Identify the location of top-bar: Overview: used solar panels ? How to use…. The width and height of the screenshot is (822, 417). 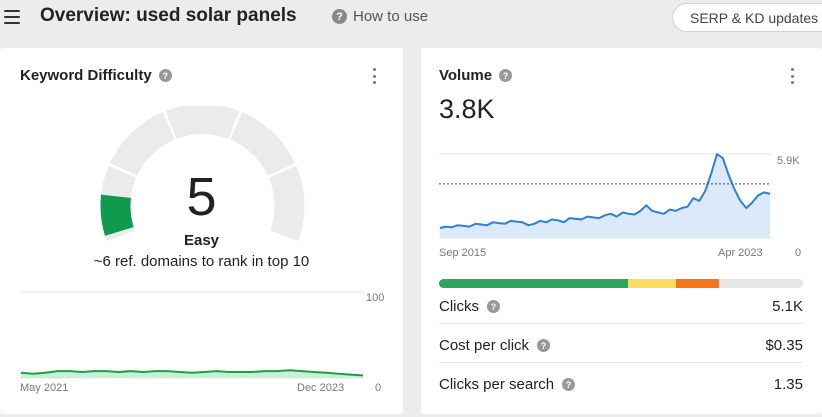
(411, 18).